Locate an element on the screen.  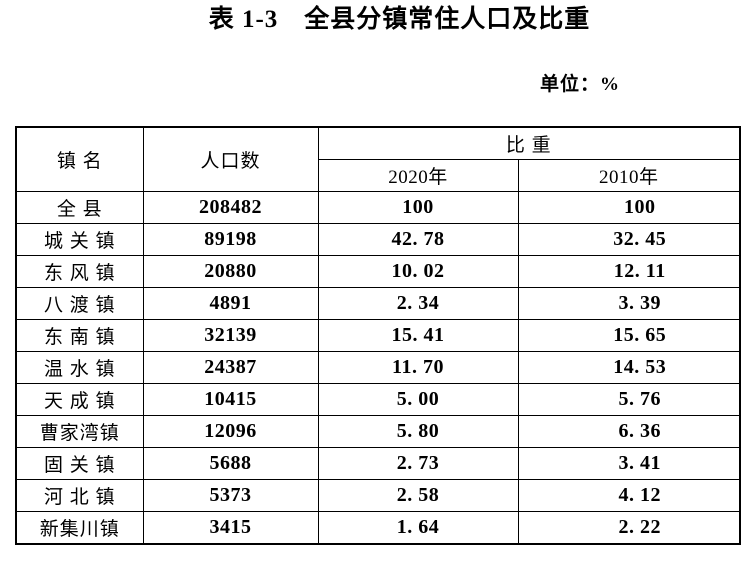
header-year-2010: 2010年 is located at coordinates (629, 175).